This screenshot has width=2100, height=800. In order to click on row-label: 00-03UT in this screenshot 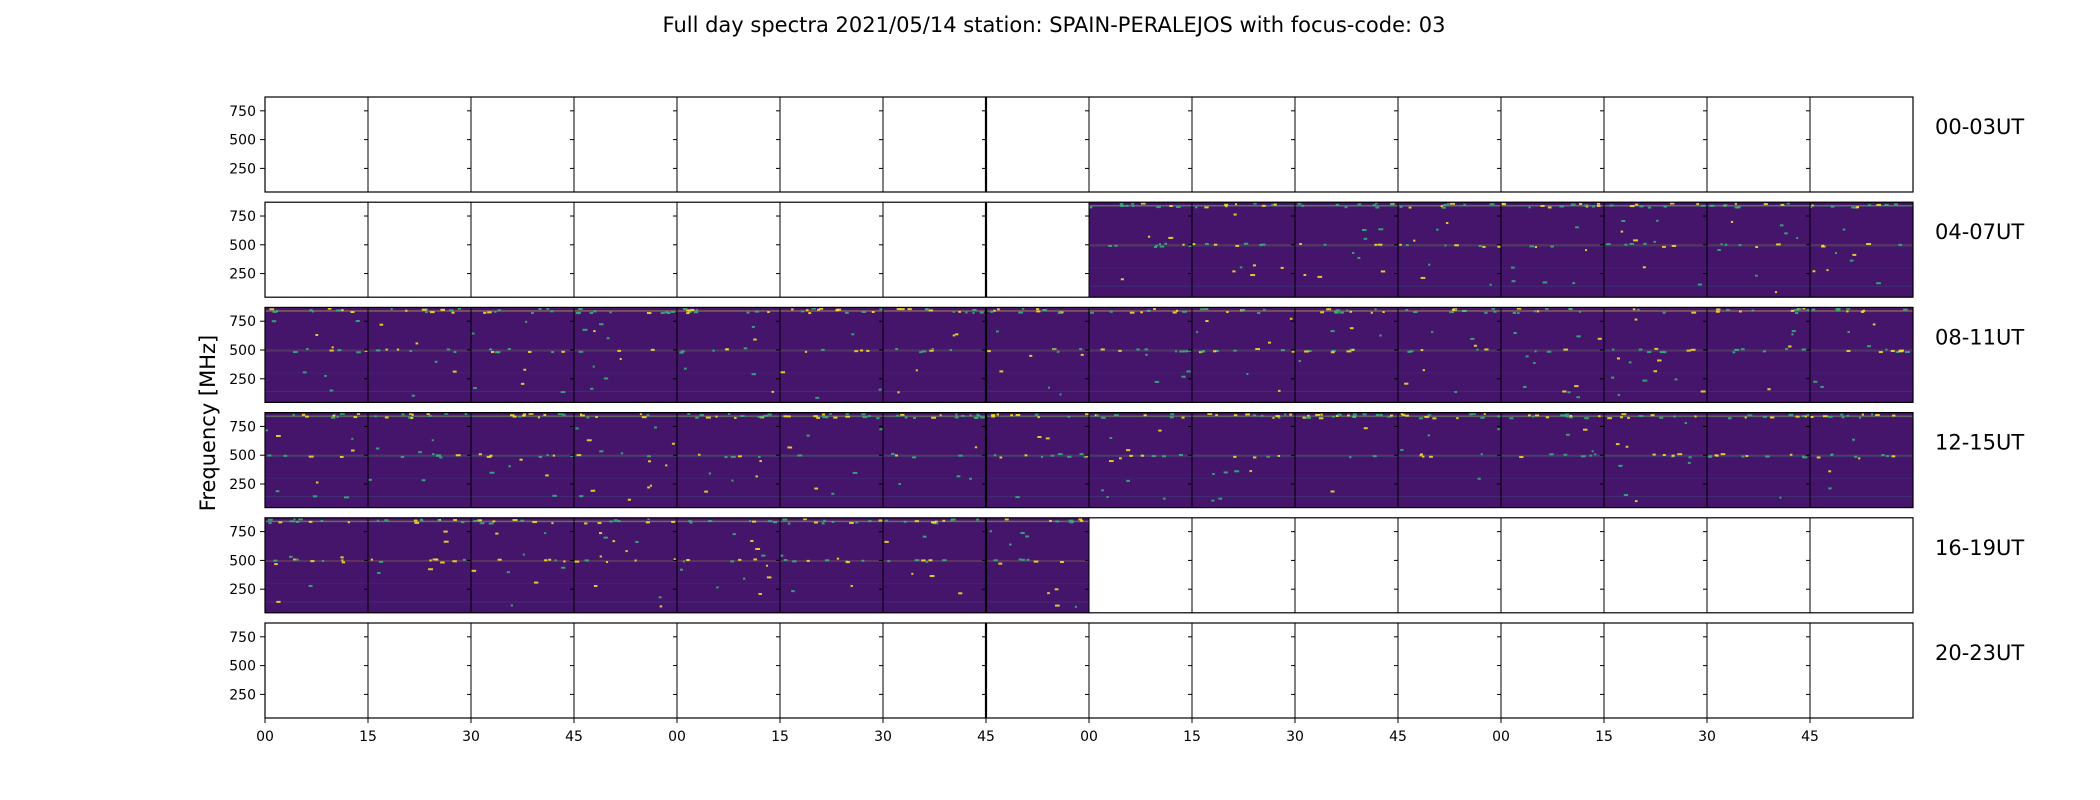, I will do `click(1979, 127)`.